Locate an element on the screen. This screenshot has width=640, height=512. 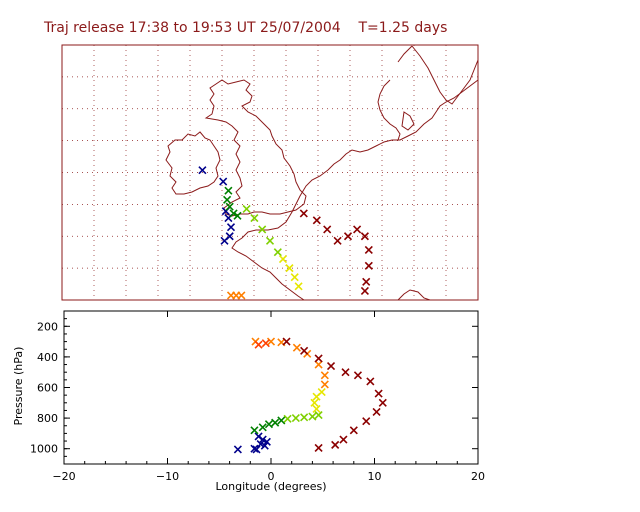
coast-south is located at coordinates (414, 295).